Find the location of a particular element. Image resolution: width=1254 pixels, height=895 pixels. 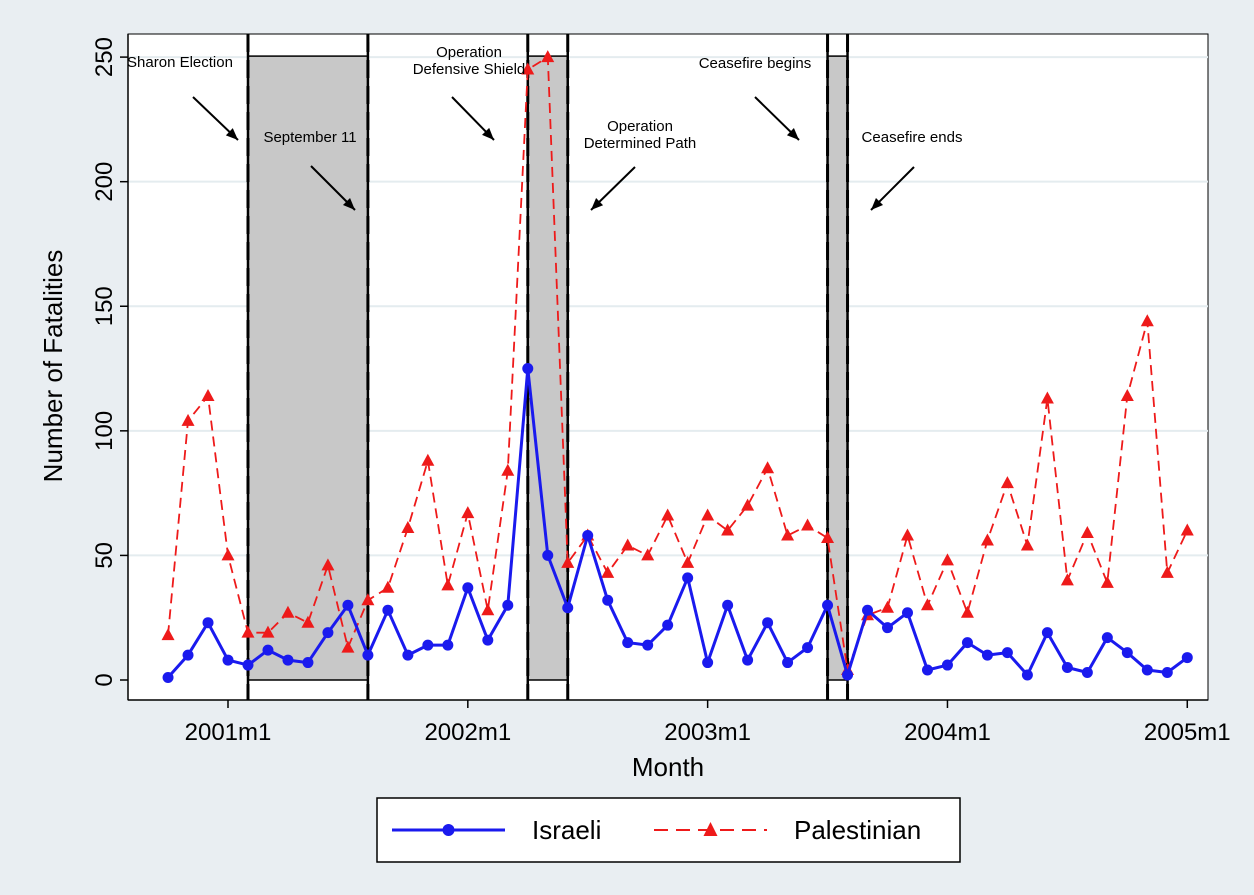

x-tick-label: 2005m1 is located at coordinates (1187, 732).